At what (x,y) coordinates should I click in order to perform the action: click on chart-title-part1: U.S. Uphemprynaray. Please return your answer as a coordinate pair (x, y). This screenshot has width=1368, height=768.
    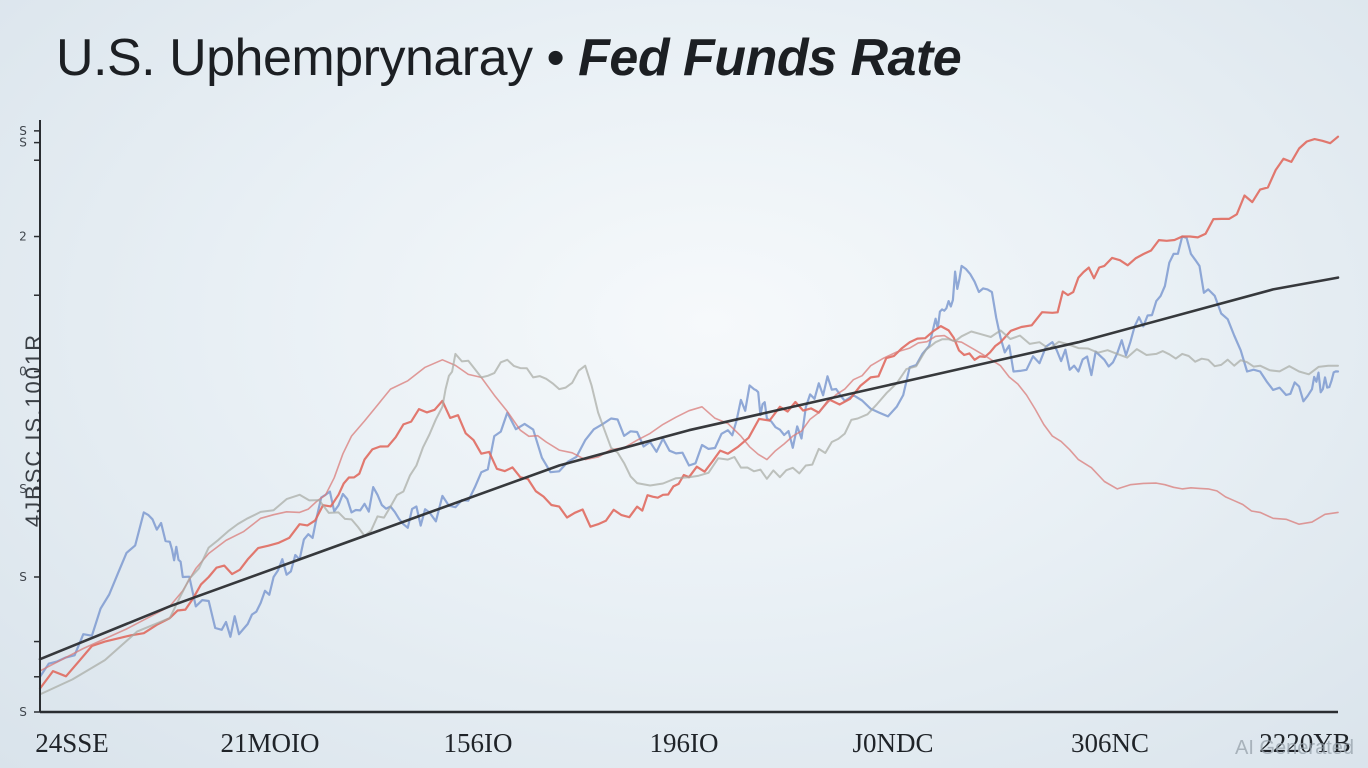
    Looking at the image, I should click on (294, 58).